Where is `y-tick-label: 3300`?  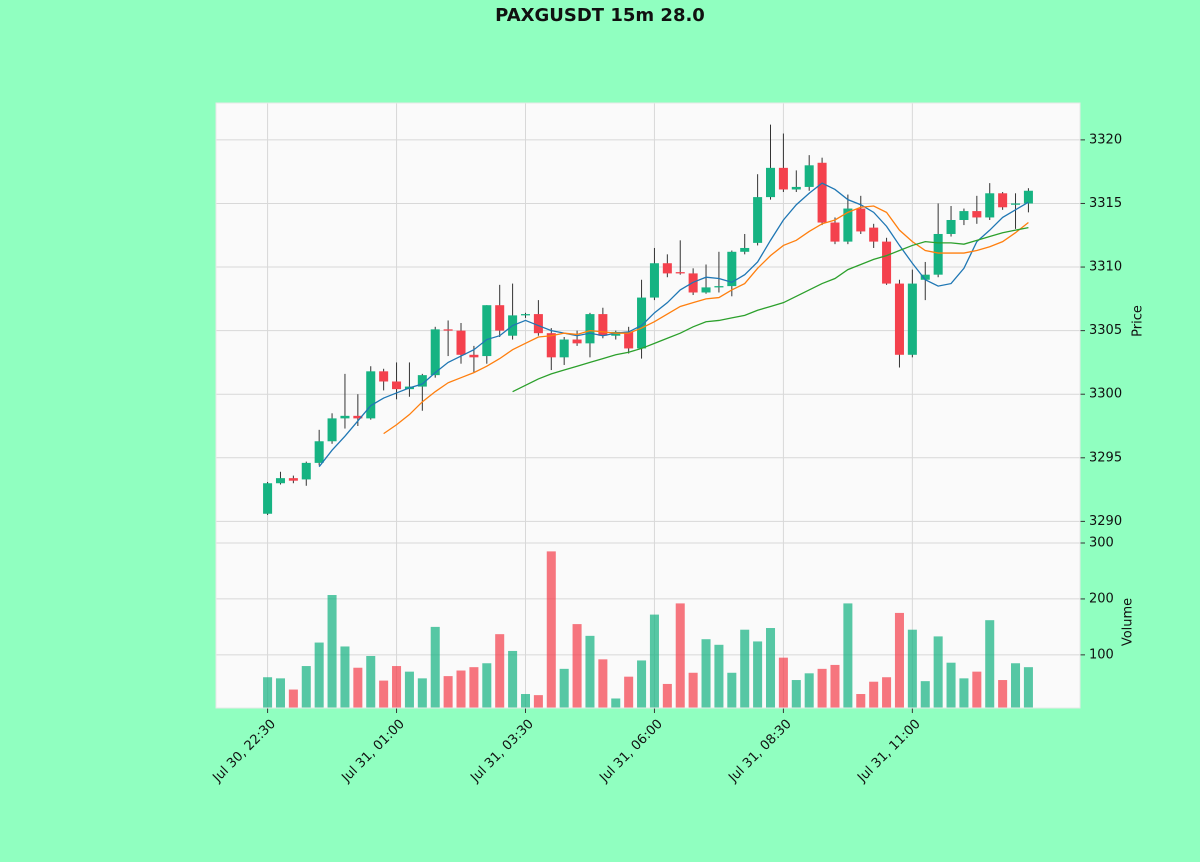 y-tick-label: 3300 is located at coordinates (1105, 394).